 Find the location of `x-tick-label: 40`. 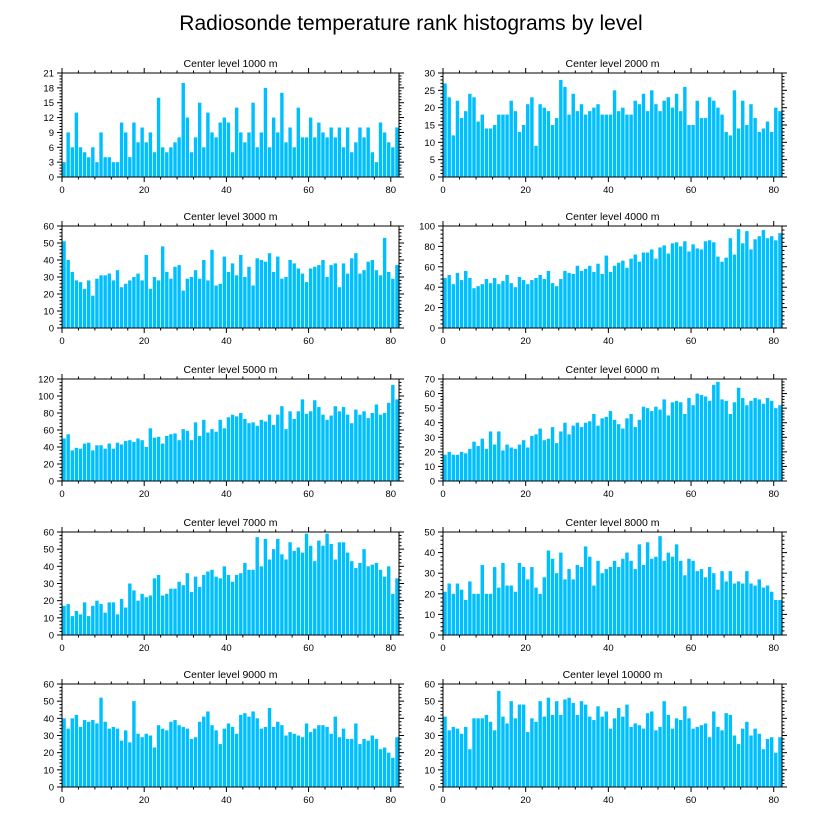

x-tick-label: 40 is located at coordinates (226, 341).